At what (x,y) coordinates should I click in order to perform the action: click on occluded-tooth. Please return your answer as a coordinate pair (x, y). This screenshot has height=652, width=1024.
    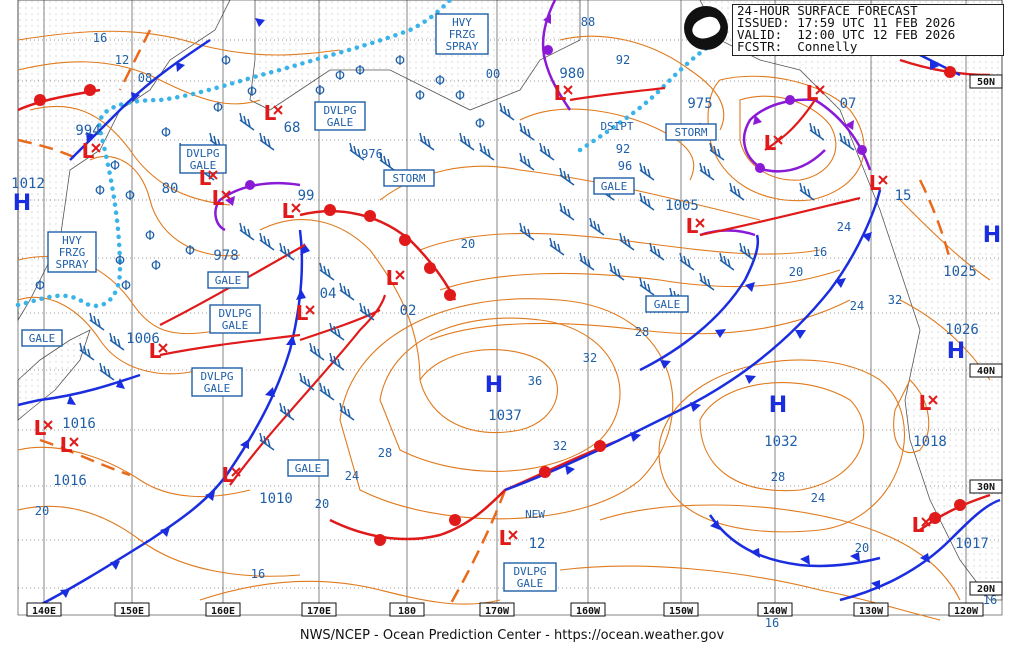
    Looking at the image, I should click on (230, 201).